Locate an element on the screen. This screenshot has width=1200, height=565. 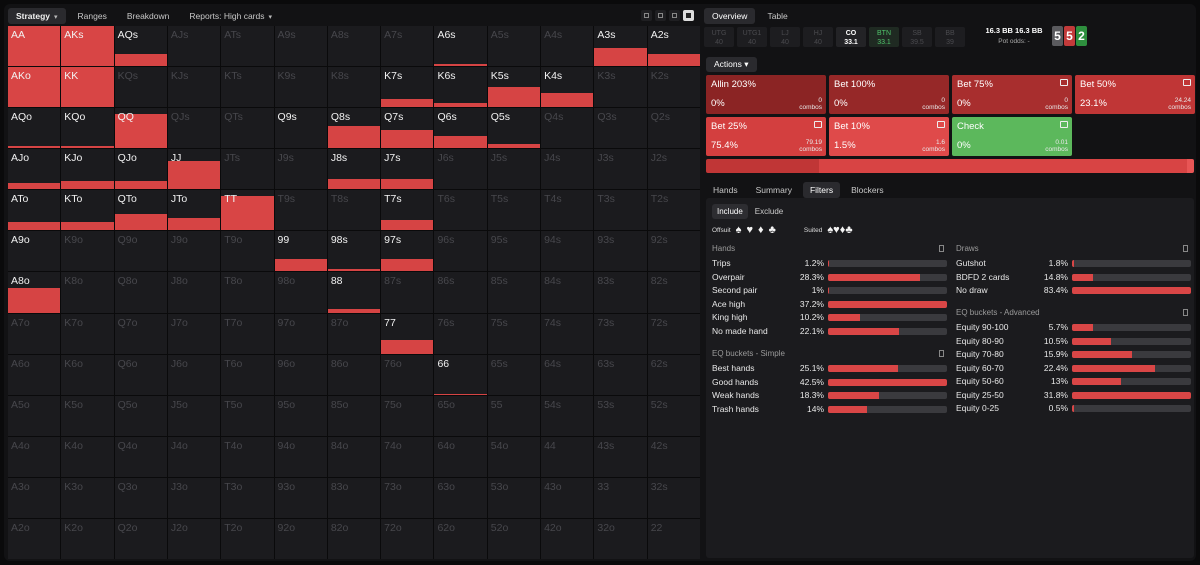
hand-cell-QJs: QJs is located at coordinates (194, 128).